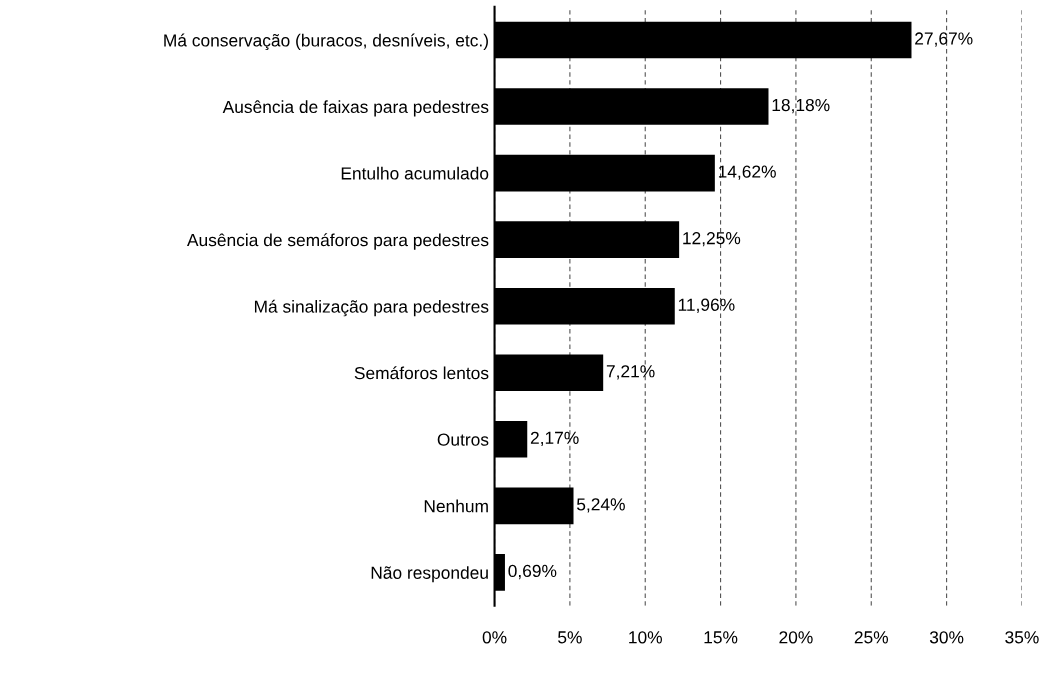 The width and height of the screenshot is (1059, 673). I want to click on y-tick-label: Má sinalização para pedestres, so click(371, 308).